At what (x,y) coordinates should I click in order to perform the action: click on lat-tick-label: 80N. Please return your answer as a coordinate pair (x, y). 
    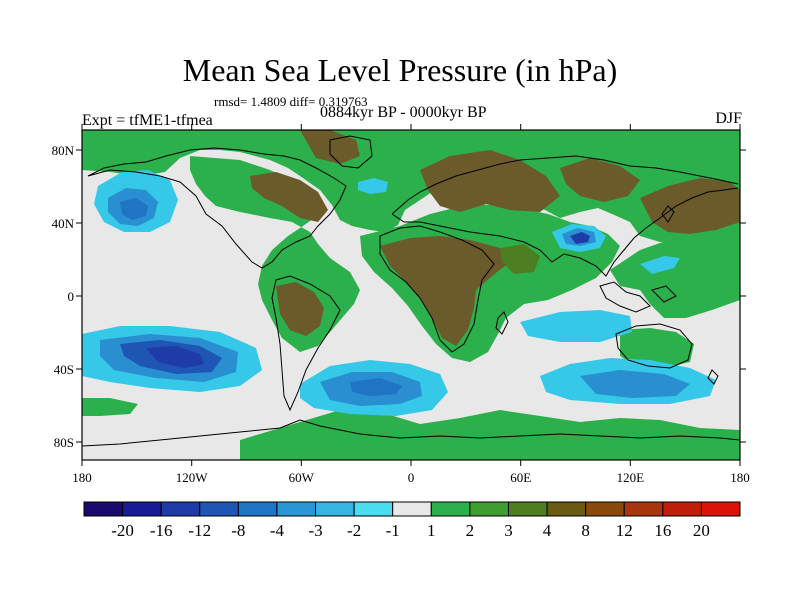
    Looking at the image, I should click on (63, 150).